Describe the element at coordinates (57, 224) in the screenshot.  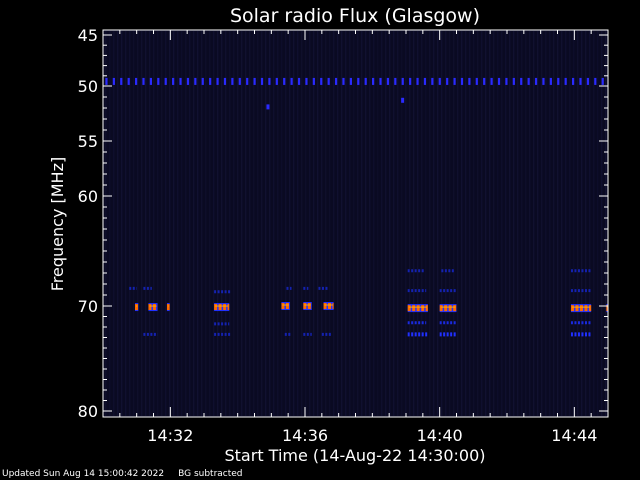
I see `y-axis-label: Frequency [MHz]` at that location.